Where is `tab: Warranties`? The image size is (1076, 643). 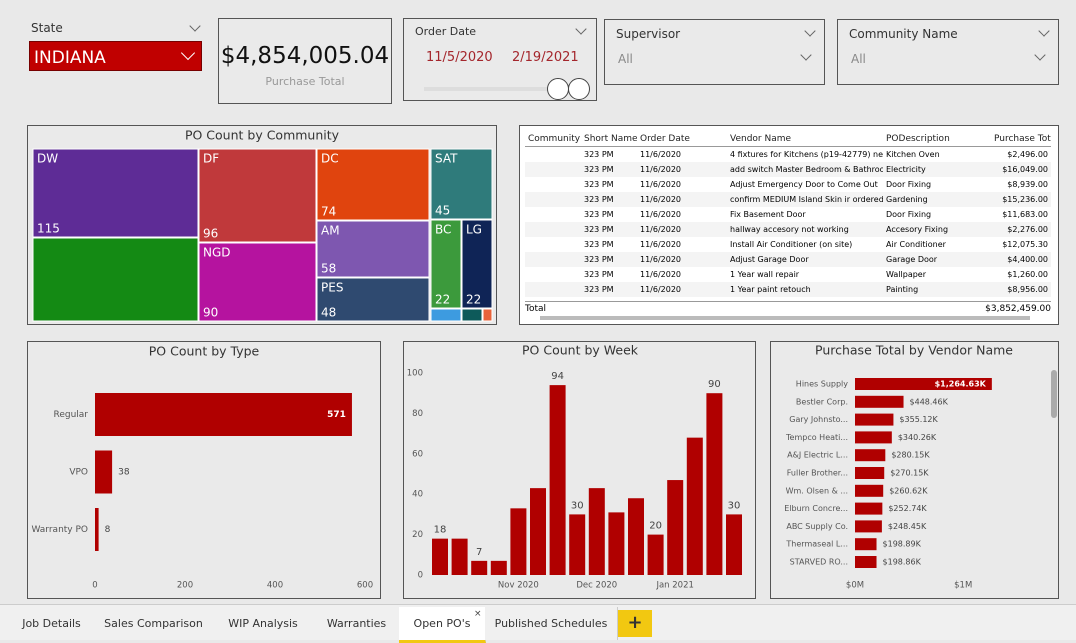 tab: Warranties is located at coordinates (357, 623).